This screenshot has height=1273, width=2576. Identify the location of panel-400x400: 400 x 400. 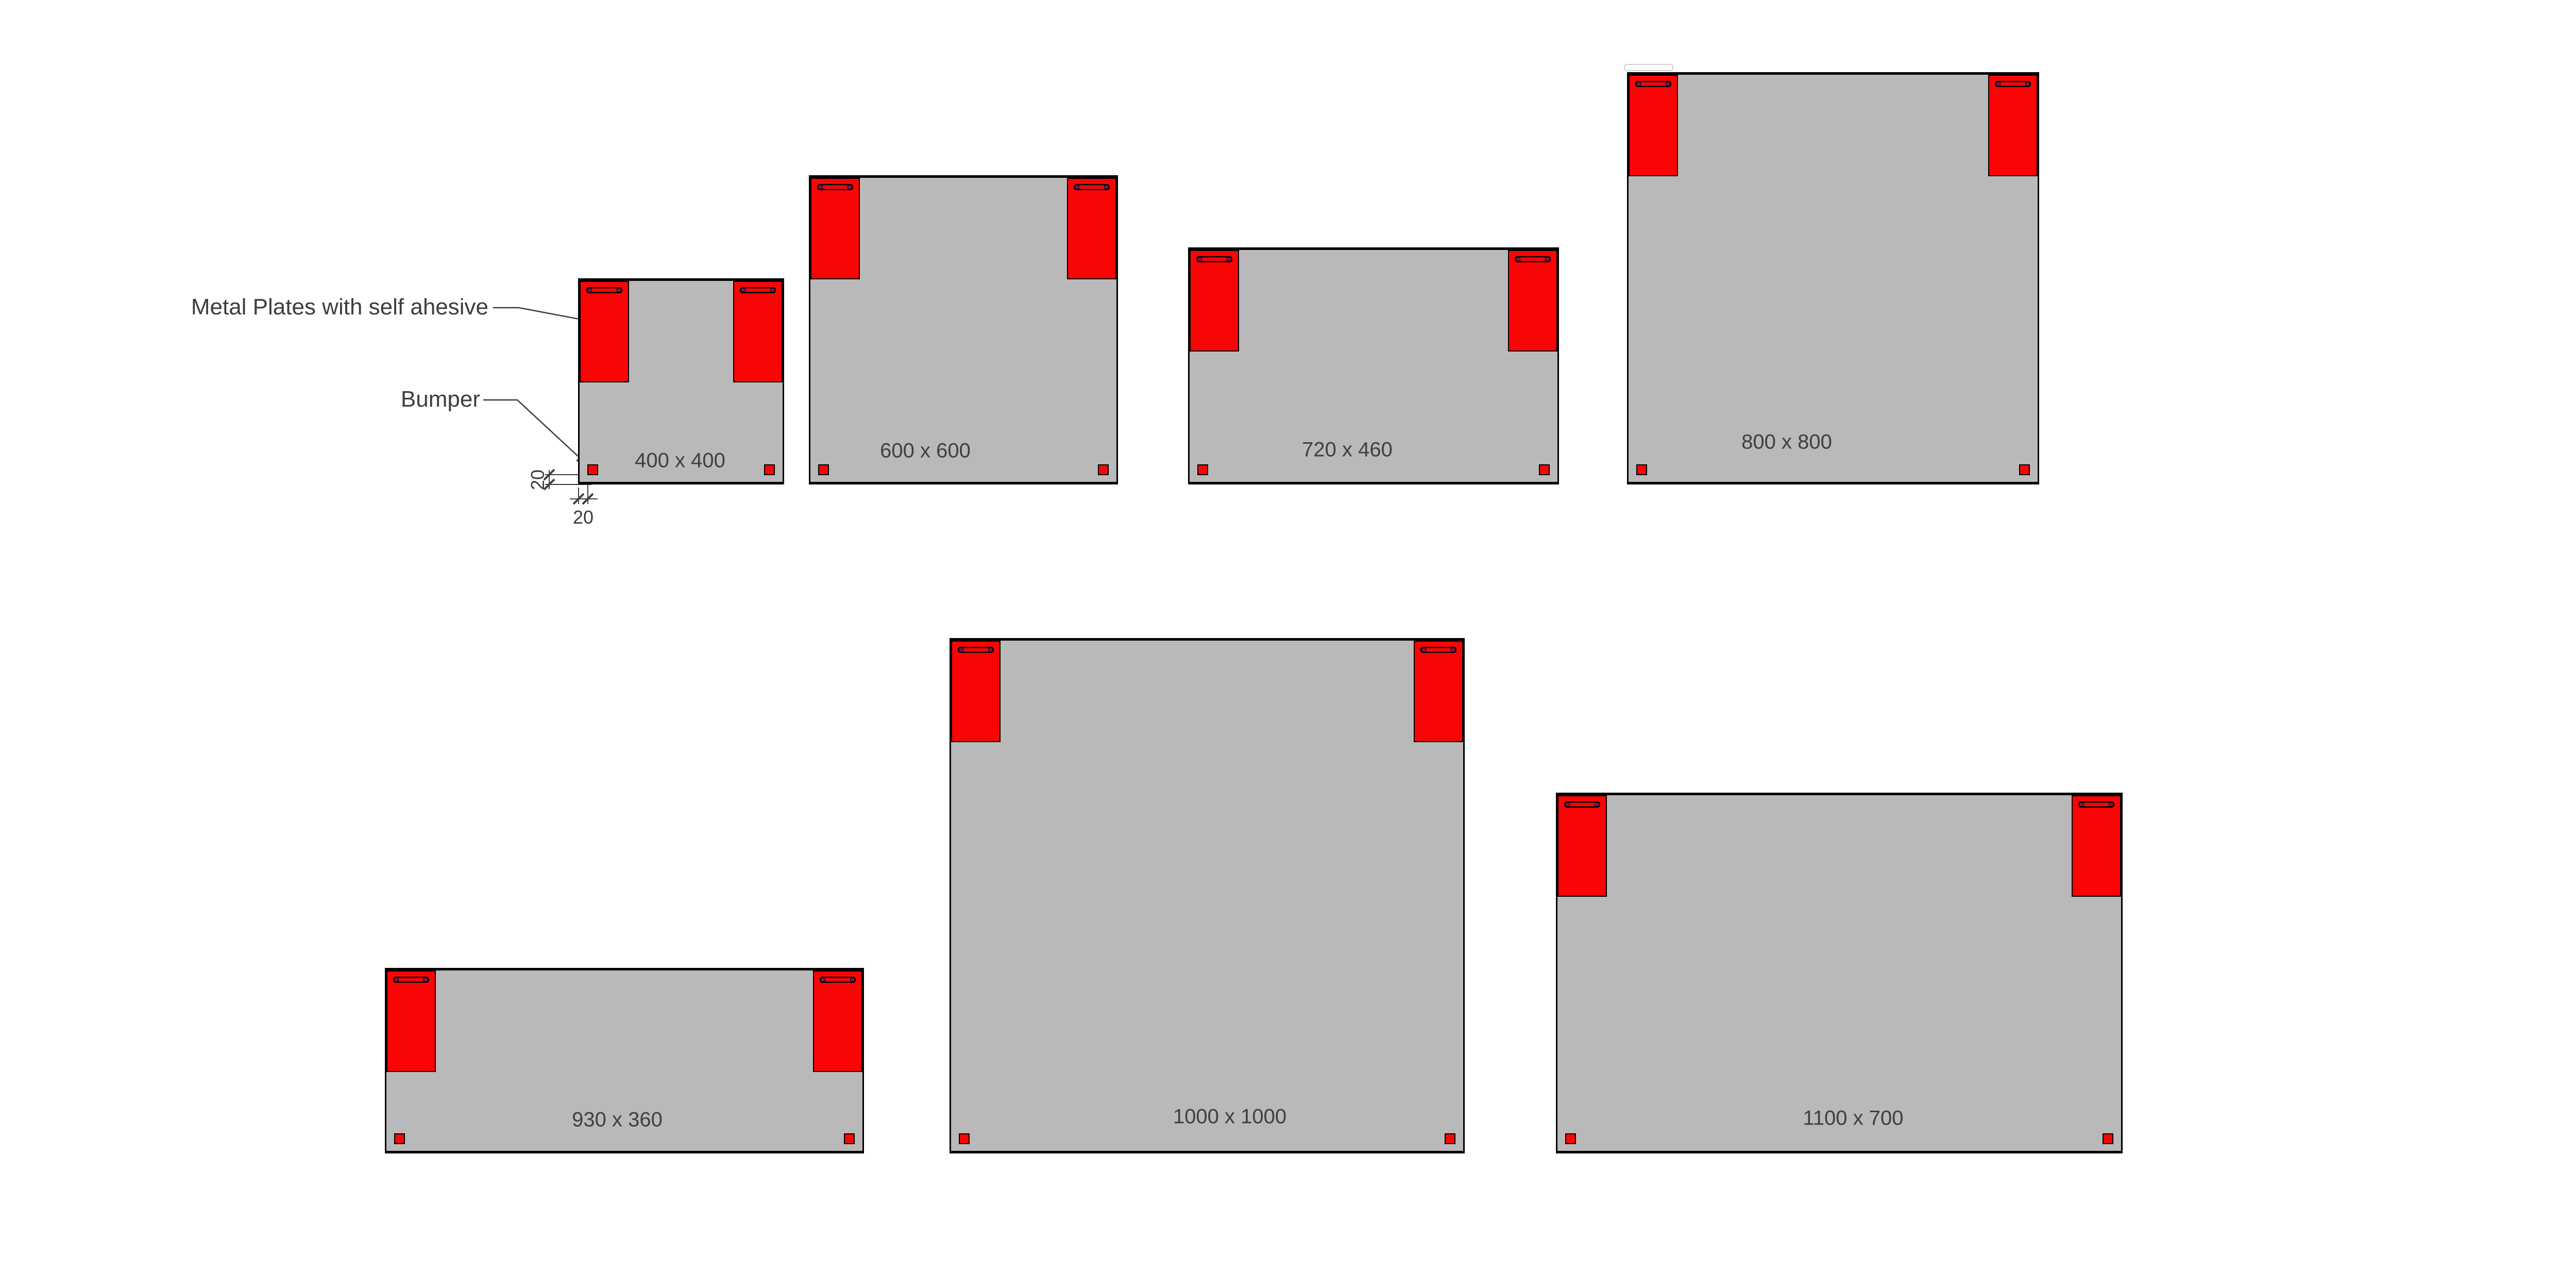
(681, 381).